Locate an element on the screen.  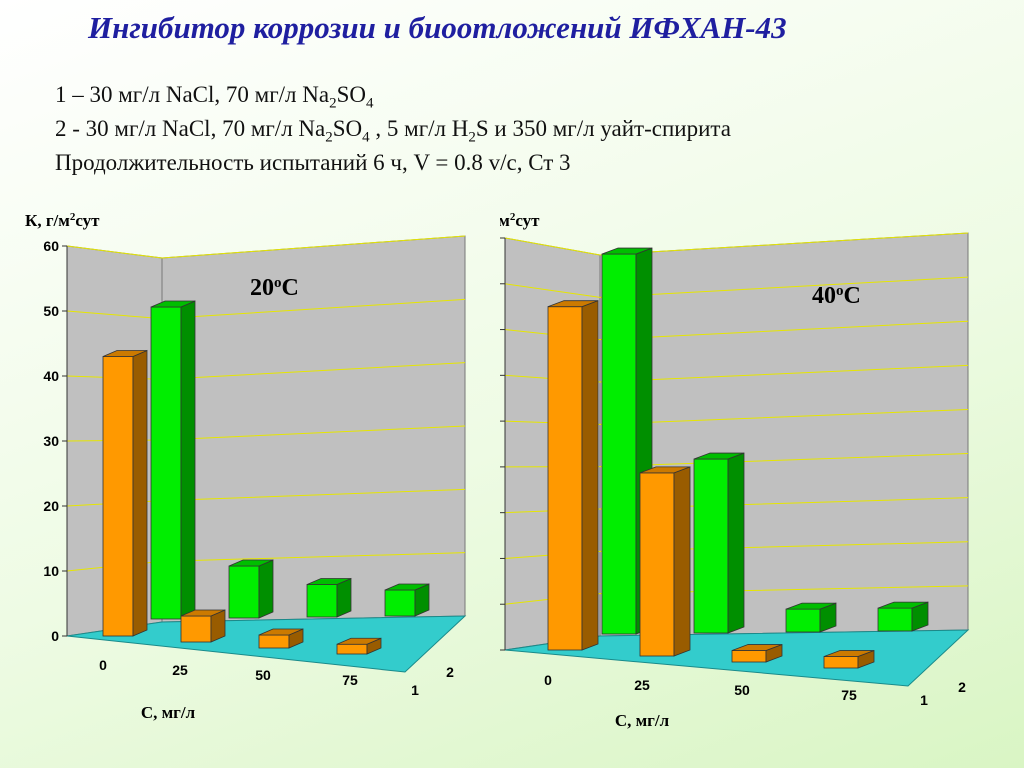
y-tick-label: 30 is located at coordinates (51, 441).